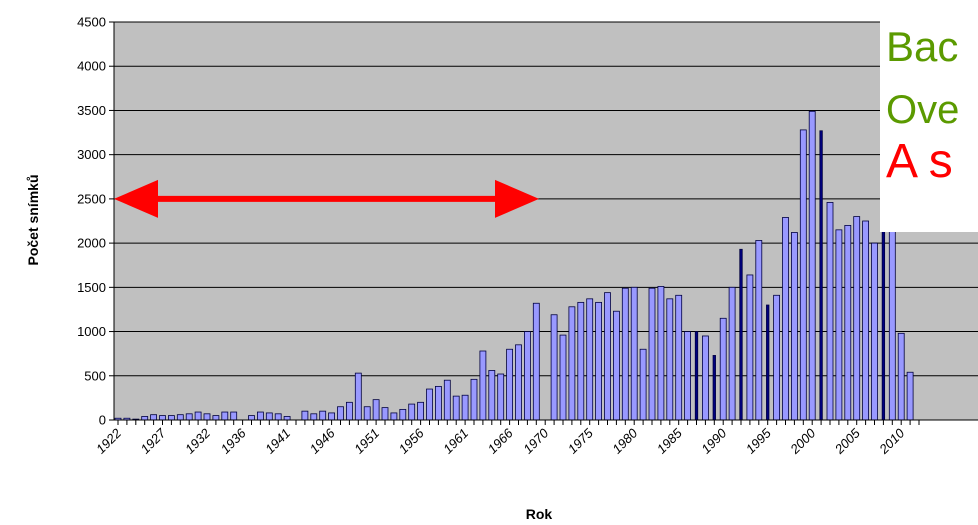  What do you see at coordinates (91, 198) in the screenshot?
I see `y-tick-label: 2500` at bounding box center [91, 198].